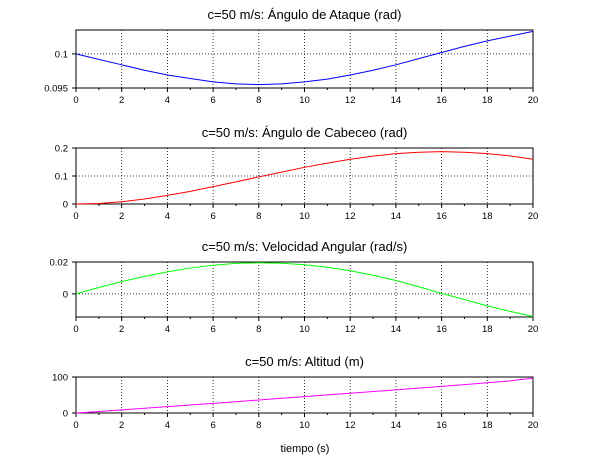 This screenshot has height=460, width=610. I want to click on y-tick-label: 0.02, so click(59, 263).